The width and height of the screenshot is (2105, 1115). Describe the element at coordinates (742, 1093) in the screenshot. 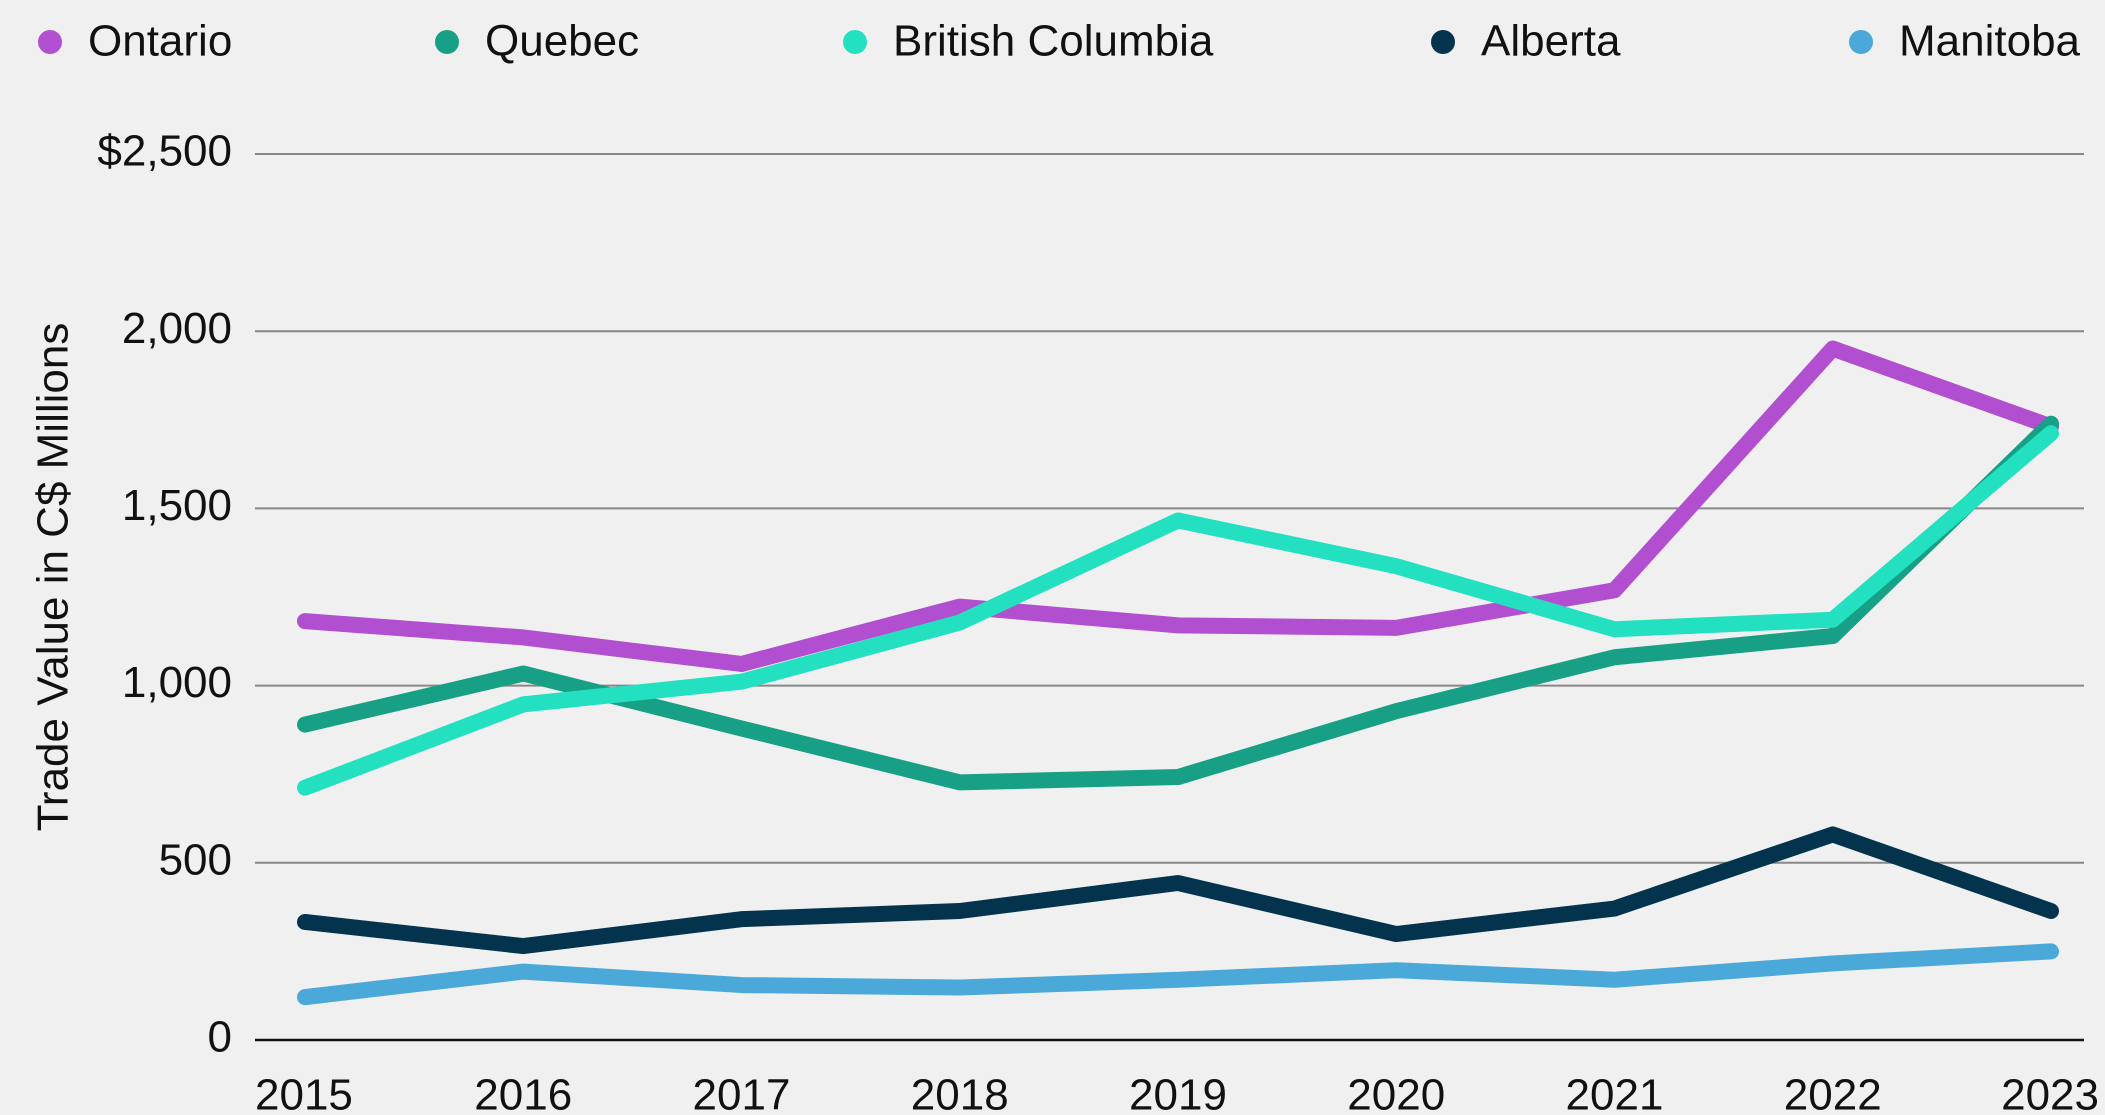

I see `x-tick-label: 2017` at that location.